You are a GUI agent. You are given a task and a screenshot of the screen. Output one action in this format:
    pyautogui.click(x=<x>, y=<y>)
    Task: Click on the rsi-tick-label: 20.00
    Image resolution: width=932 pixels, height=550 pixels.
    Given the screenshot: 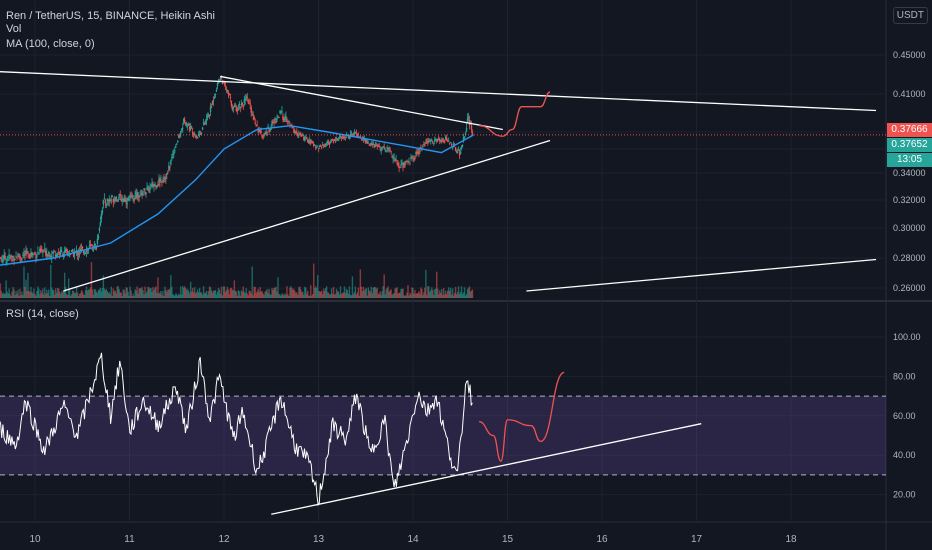 What is the action you would take?
    pyautogui.click(x=904, y=495)
    